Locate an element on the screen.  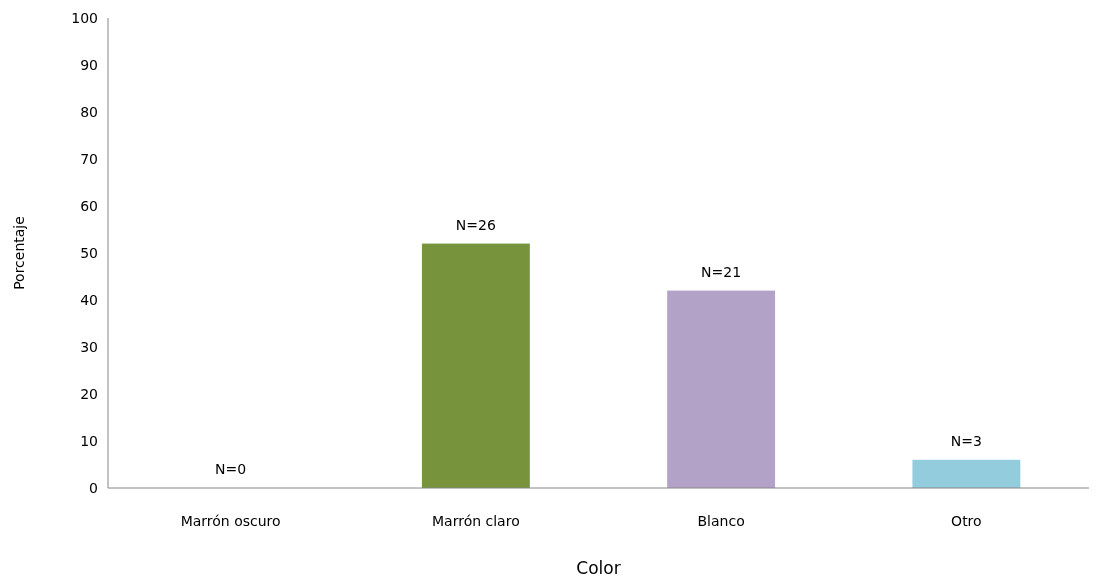
annotation: N=3 is located at coordinates (966, 440).